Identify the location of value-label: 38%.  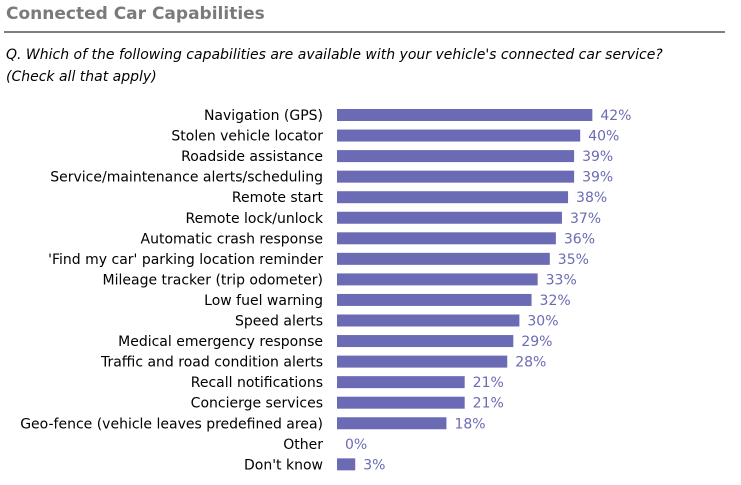
(591, 198).